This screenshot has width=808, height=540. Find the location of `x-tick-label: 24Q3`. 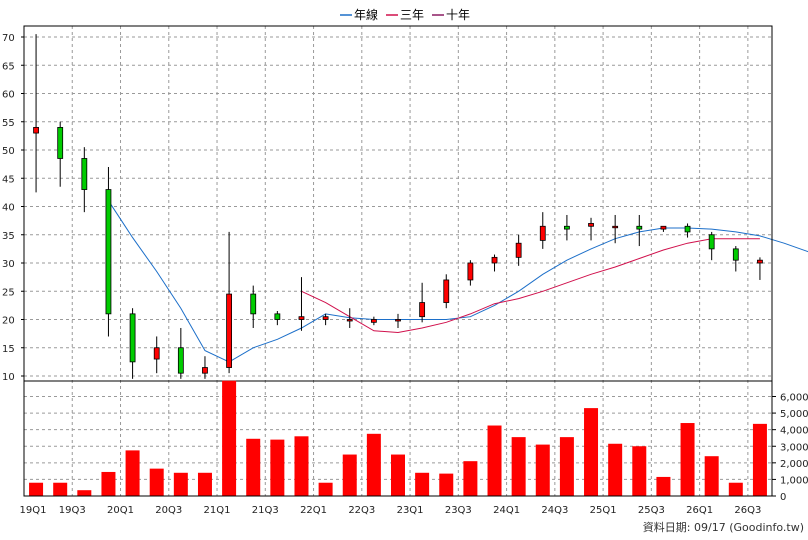

x-tick-label: 24Q3 is located at coordinates (554, 510).